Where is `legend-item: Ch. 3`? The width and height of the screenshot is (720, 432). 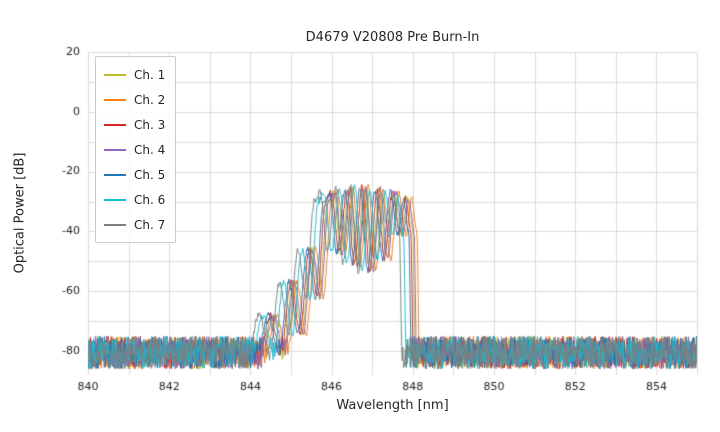
legend-item: Ch. 3 is located at coordinates (134, 124).